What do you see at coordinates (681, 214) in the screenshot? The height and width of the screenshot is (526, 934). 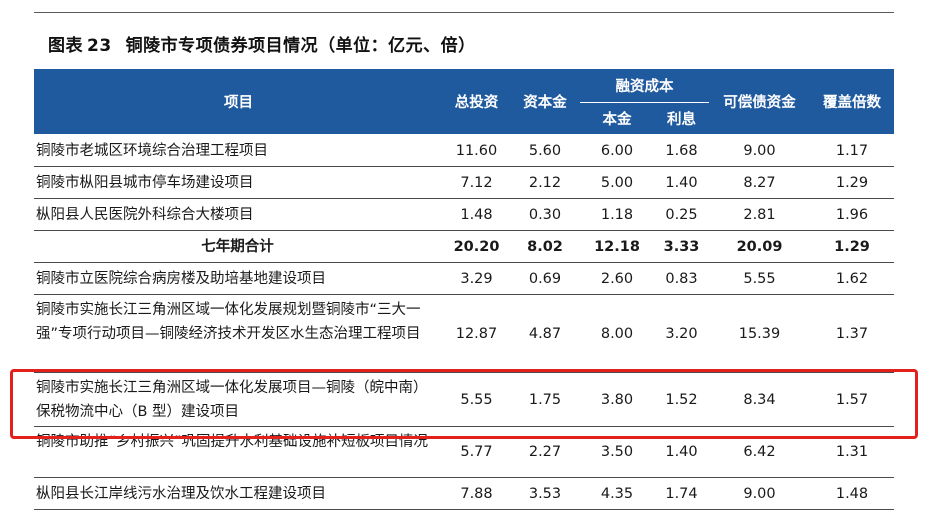 I see `interest-cell: 0.25` at bounding box center [681, 214].